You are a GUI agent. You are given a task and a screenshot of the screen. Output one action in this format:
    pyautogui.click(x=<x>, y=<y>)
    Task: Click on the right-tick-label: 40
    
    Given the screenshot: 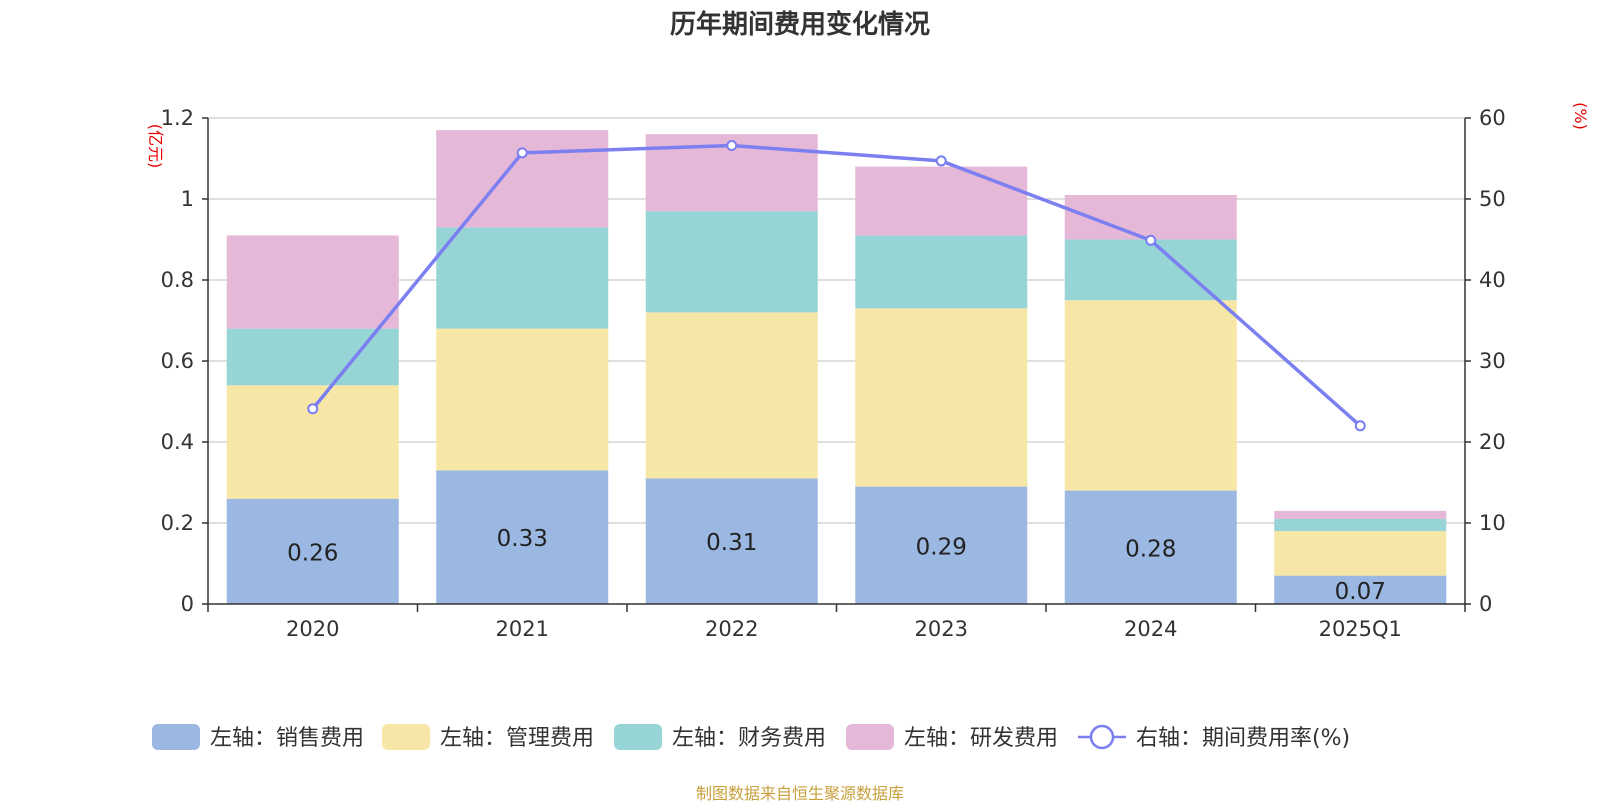 What is the action you would take?
    pyautogui.click(x=1492, y=280)
    